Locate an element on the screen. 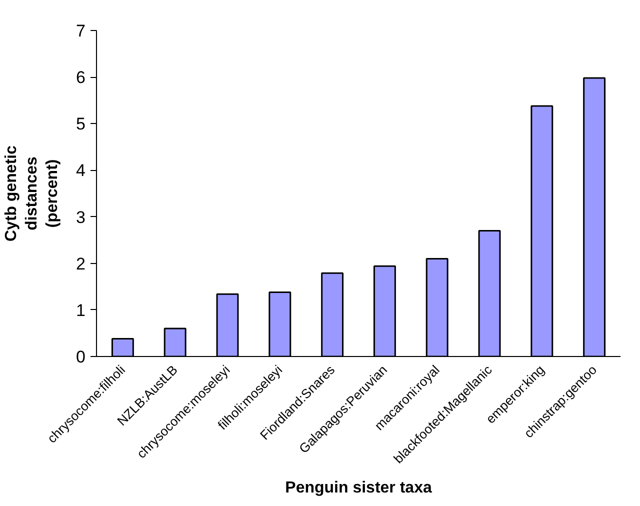 The height and width of the screenshot is (506, 640). y-tick-label: 3 is located at coordinates (81, 217).